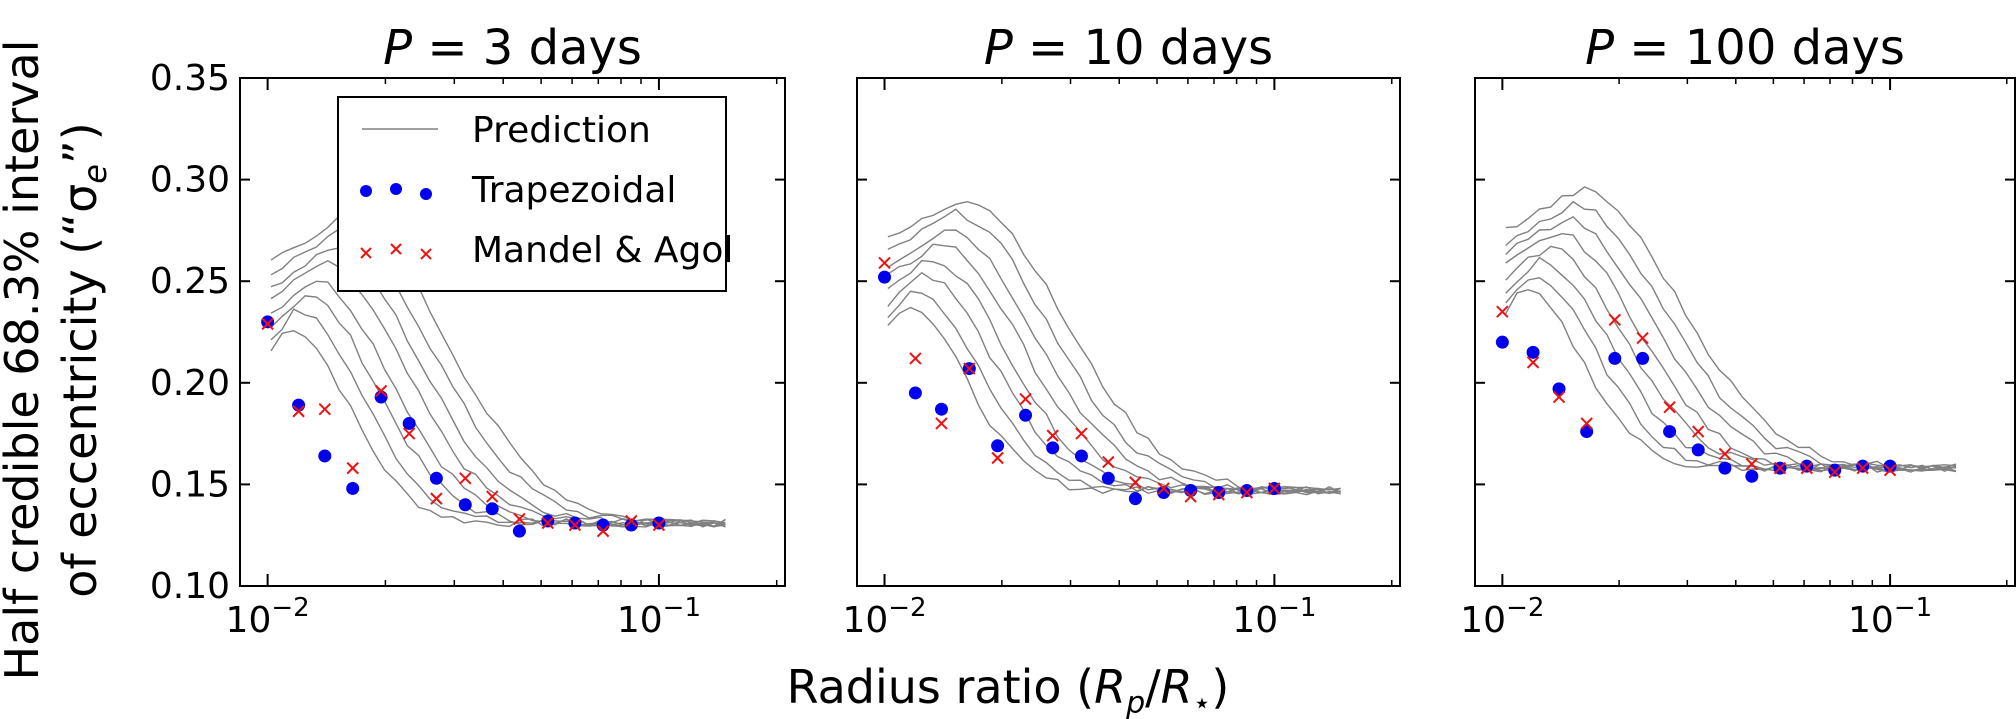  I want to click on legend-mandel-label: Mandel & Agol, so click(602, 250).